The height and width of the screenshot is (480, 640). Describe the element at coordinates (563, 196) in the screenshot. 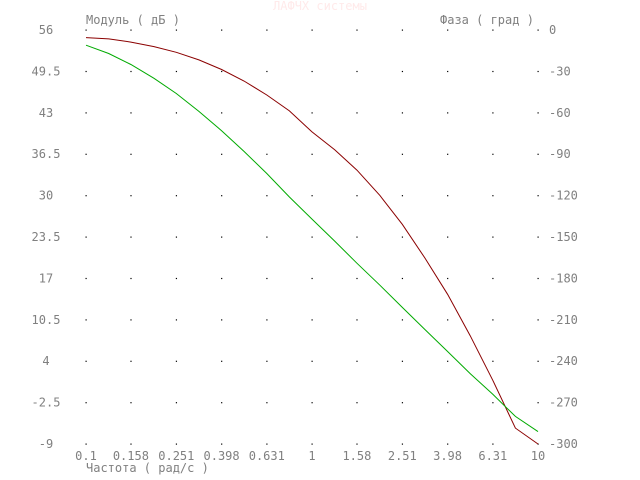

I see `y-right-tick-label: -120` at that location.